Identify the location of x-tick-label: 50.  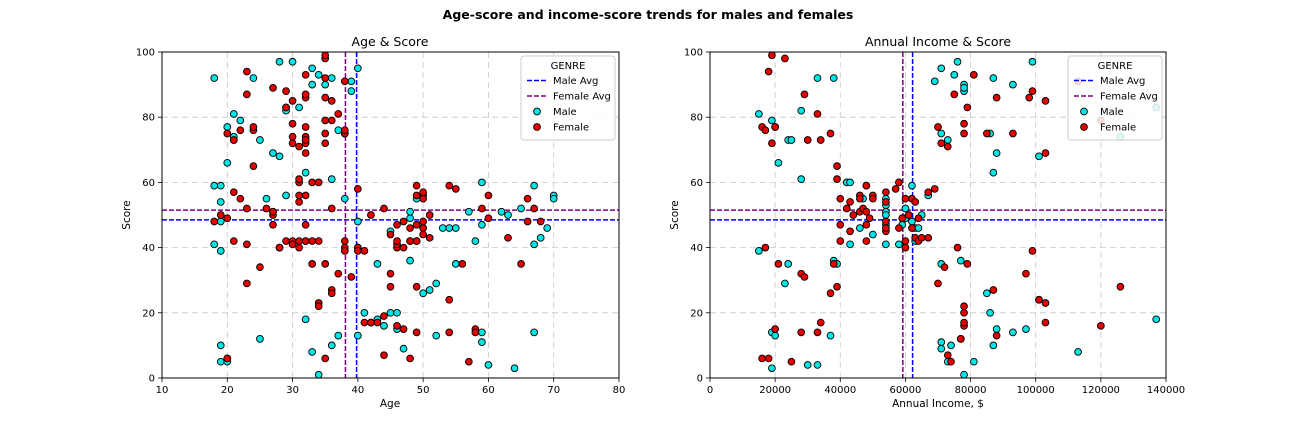
(423, 390).